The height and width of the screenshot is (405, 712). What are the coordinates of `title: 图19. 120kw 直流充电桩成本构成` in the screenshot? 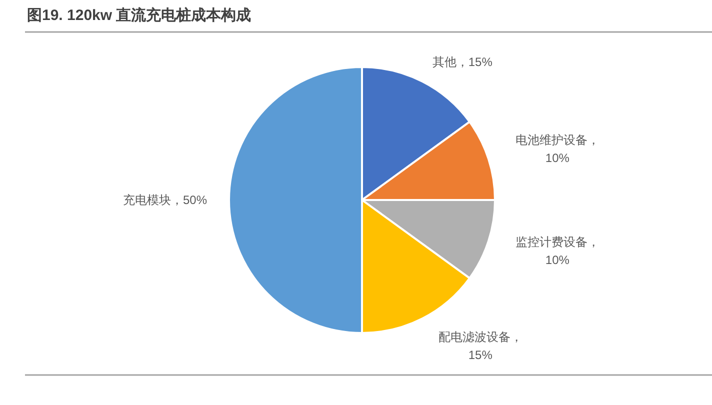 It's located at (139, 15).